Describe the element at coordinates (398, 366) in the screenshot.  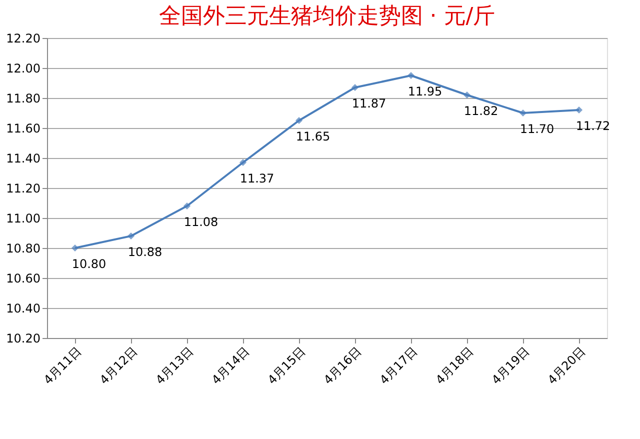
I see `x-tick-label: 4月17日` at that location.